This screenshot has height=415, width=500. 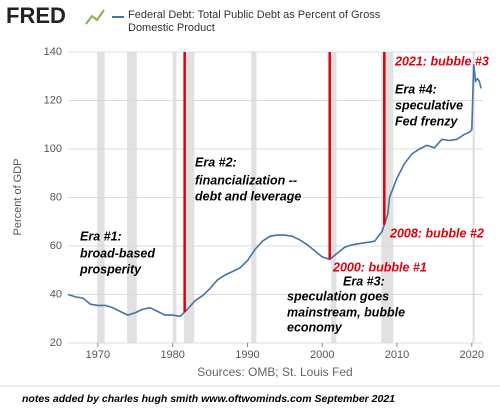 What do you see at coordinates (429, 105) in the screenshot?
I see `annotation: speculative` at bounding box center [429, 105].